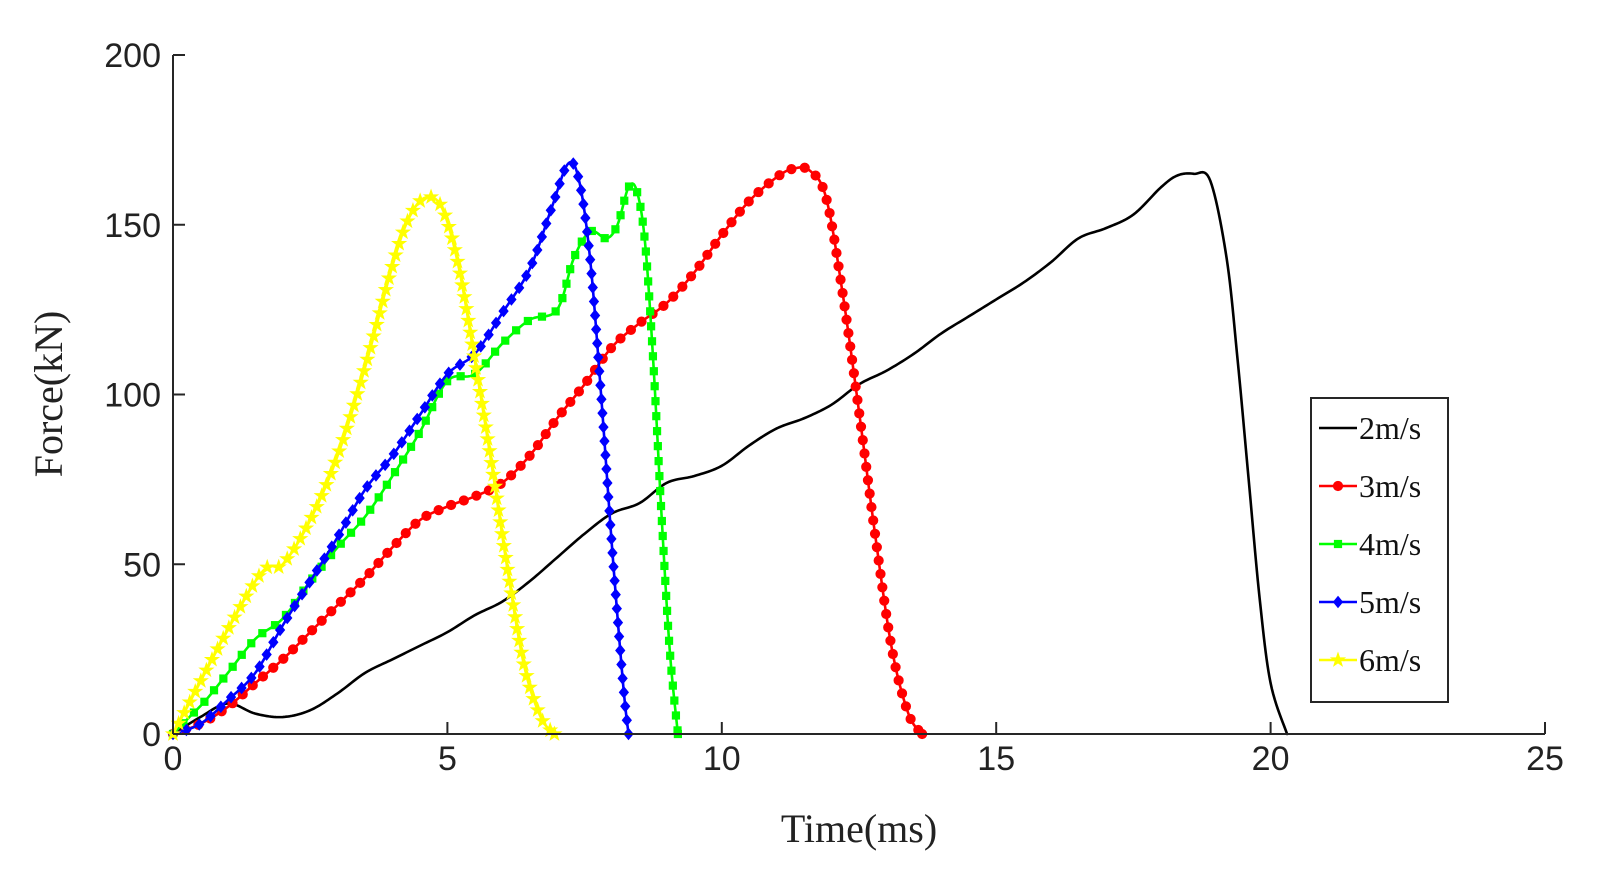 This screenshot has height=869, width=1601. I want to click on y-tick-label: 150, so click(132, 226).